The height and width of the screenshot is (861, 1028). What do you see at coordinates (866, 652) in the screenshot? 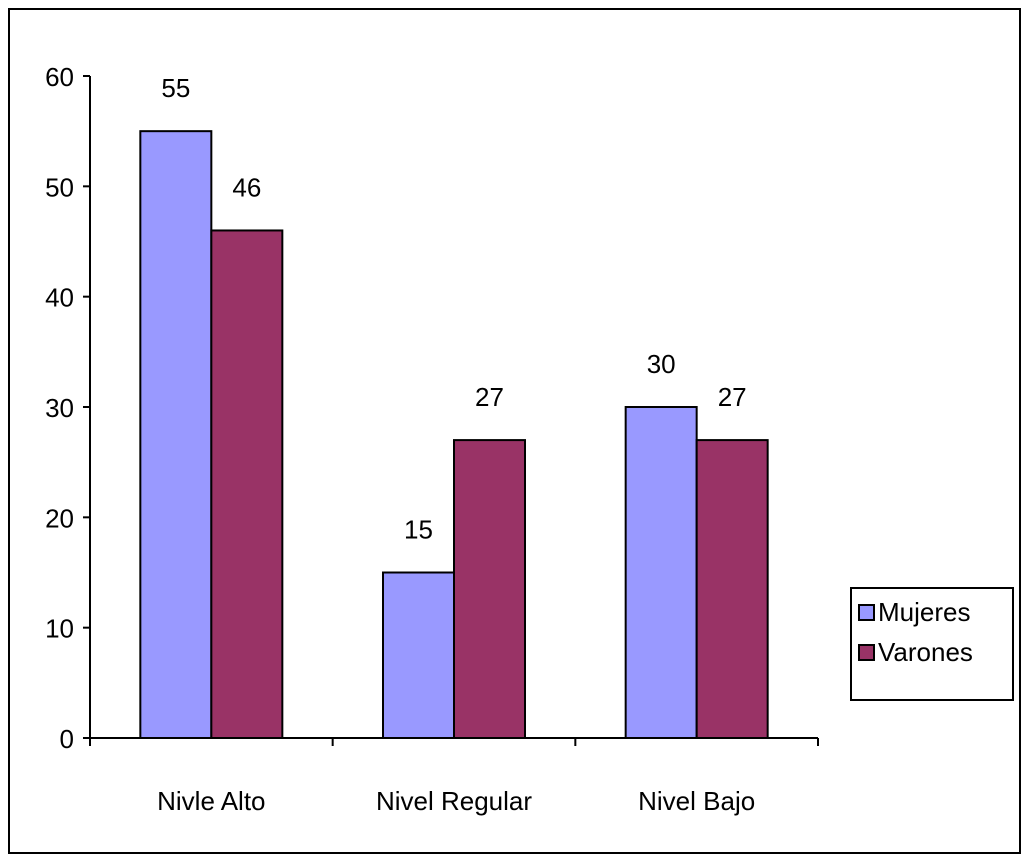
I see `legend-swatch-varones` at bounding box center [866, 652].